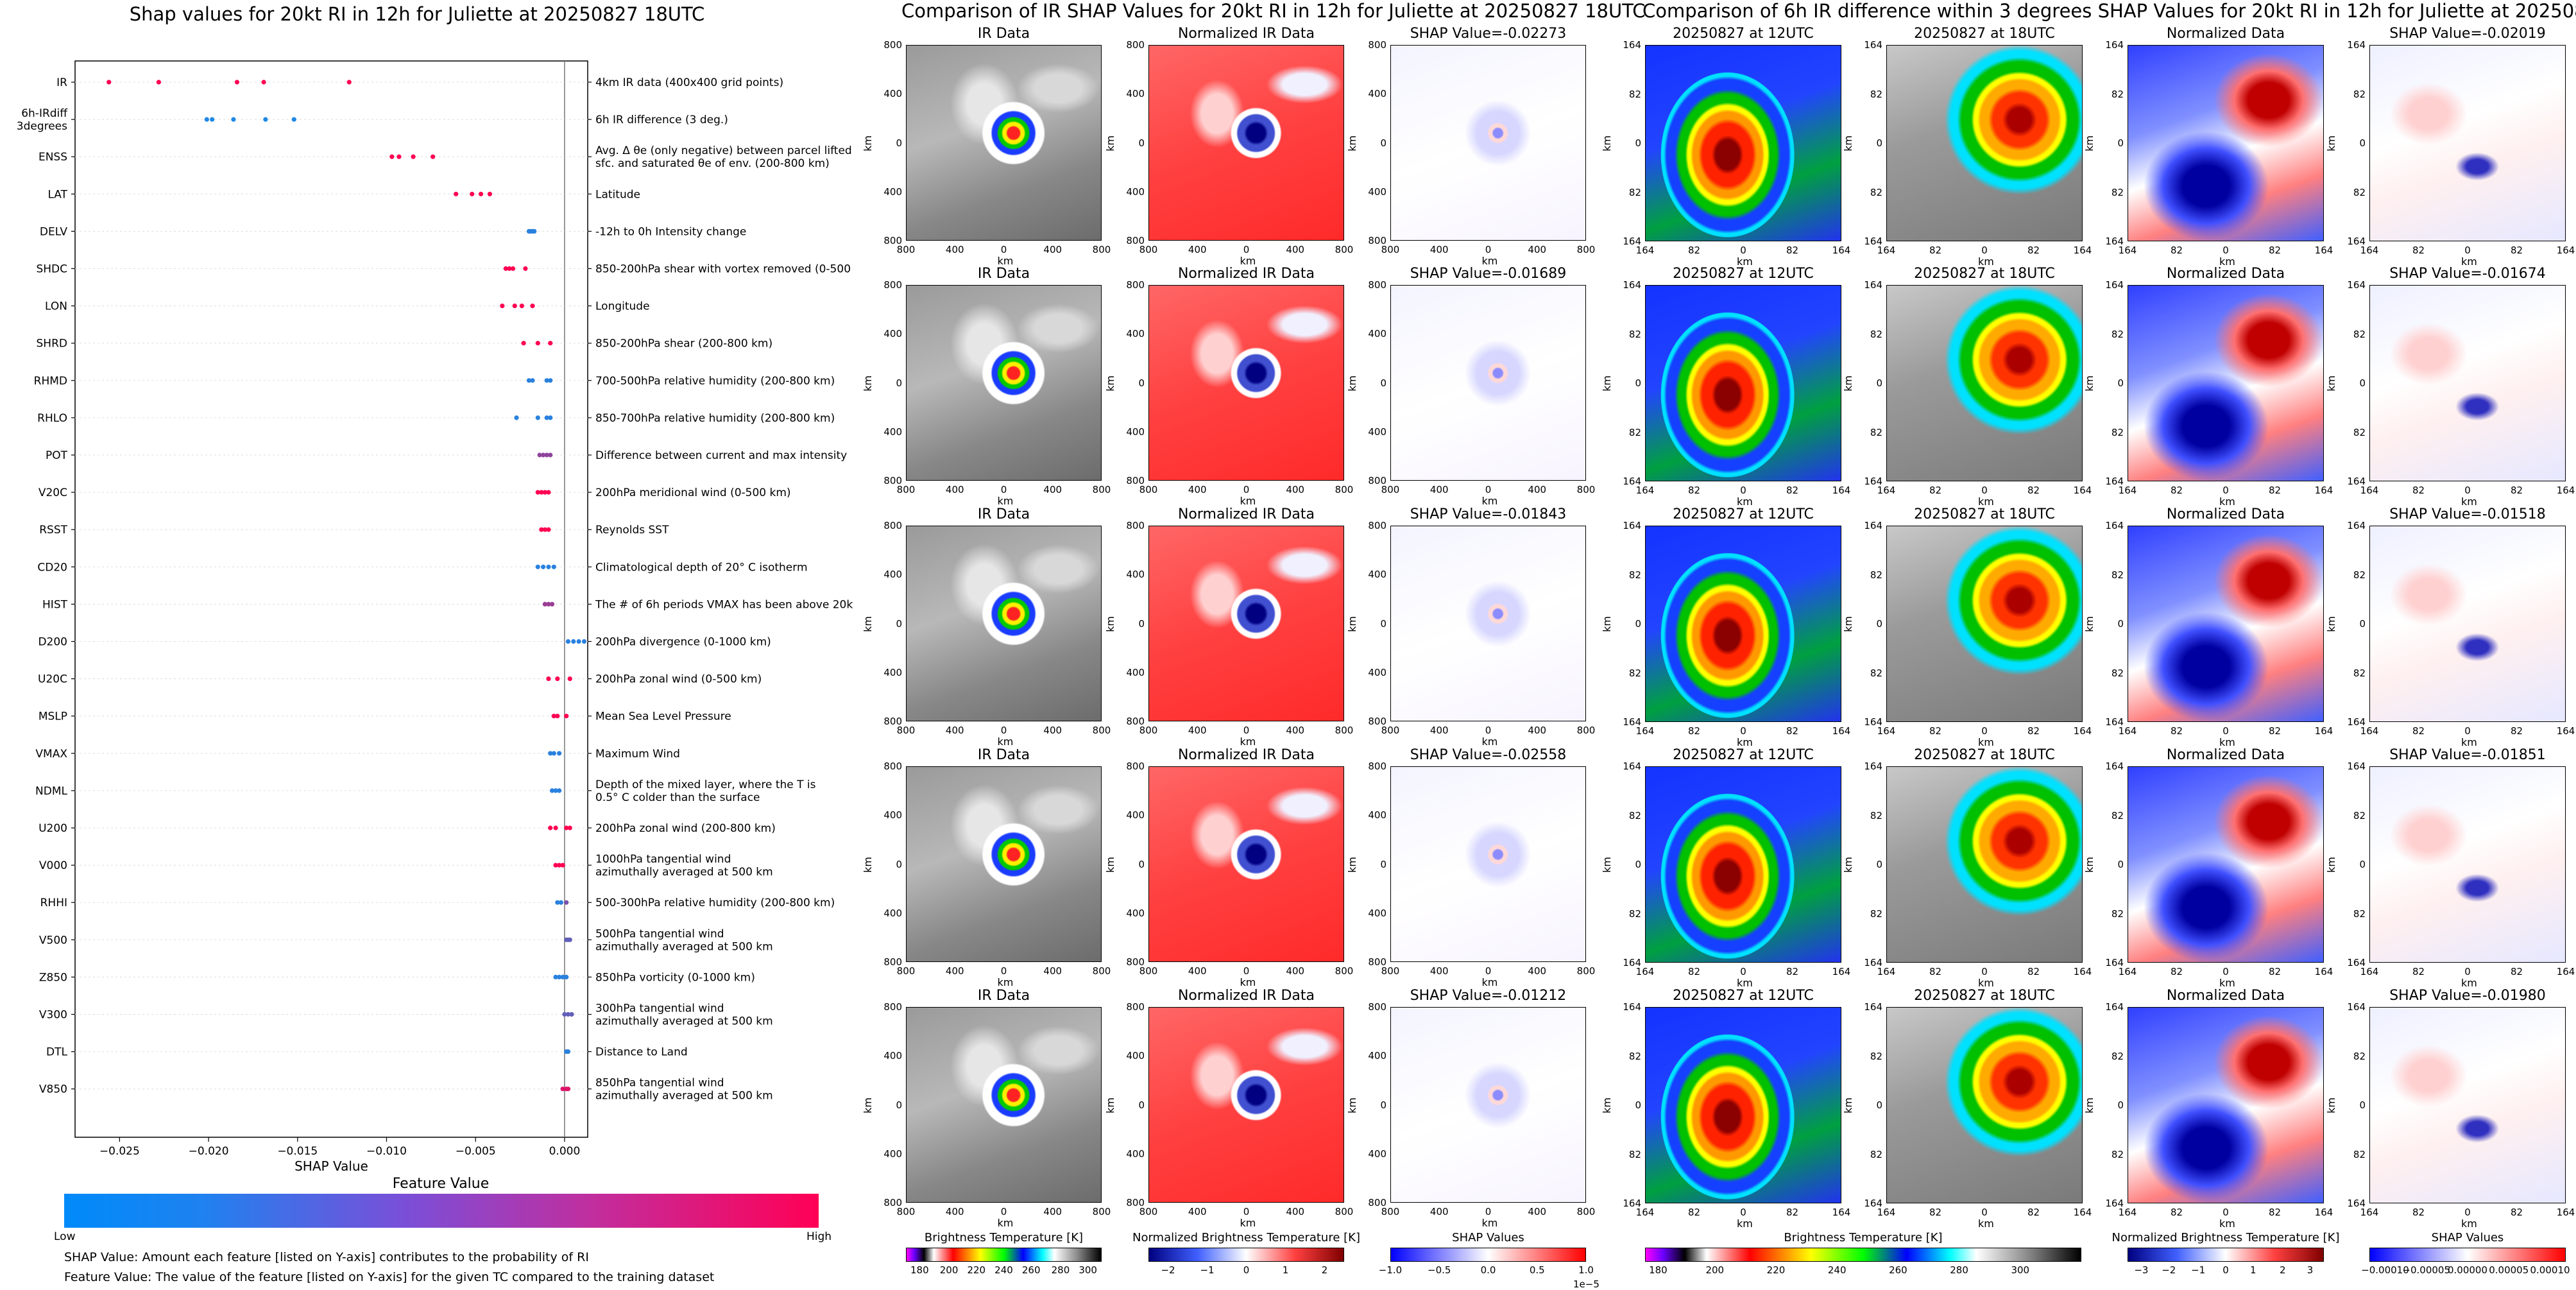 The width and height of the screenshot is (2576, 1290). What do you see at coordinates (949, 1270) in the screenshot?
I see `colorbar-tick: 200` at bounding box center [949, 1270].